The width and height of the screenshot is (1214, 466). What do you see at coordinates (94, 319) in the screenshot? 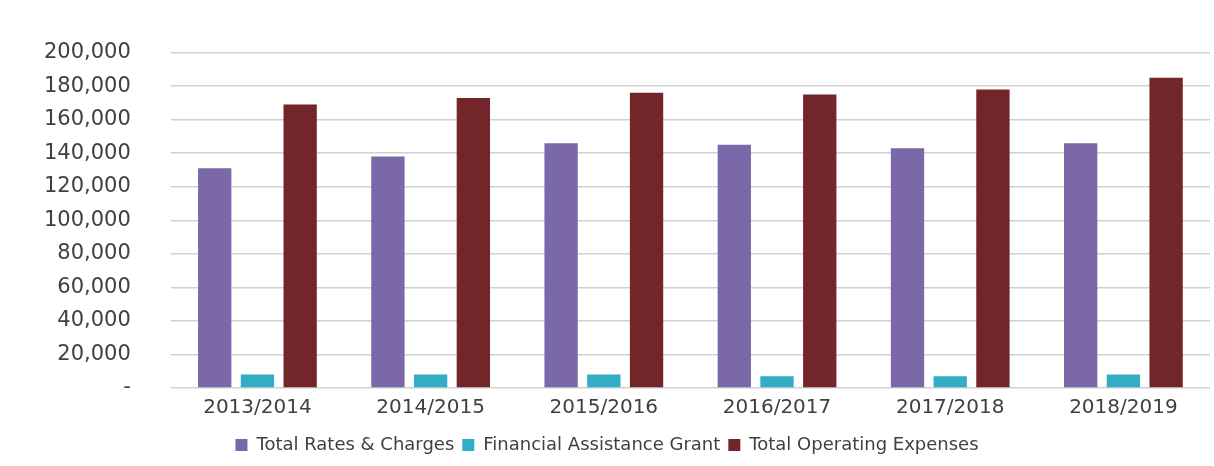
I see `y-tick-label: 40,000` at bounding box center [94, 319].